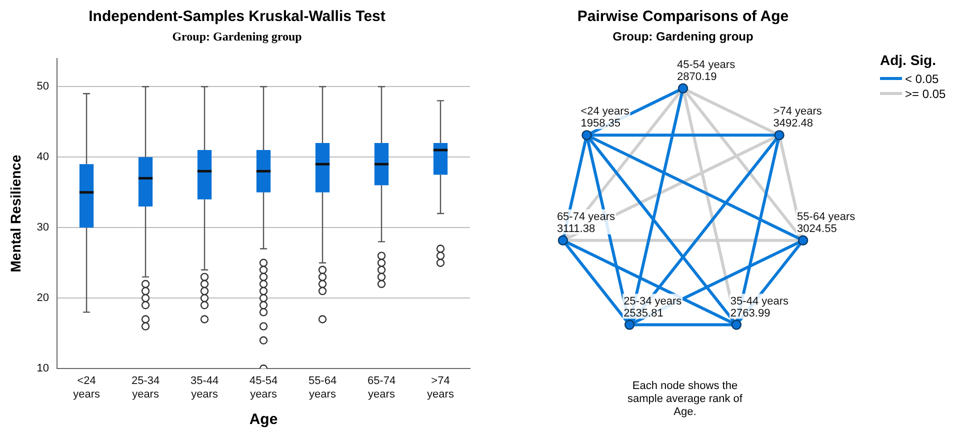  I want to click on data-label: 2763.99, so click(750, 313).